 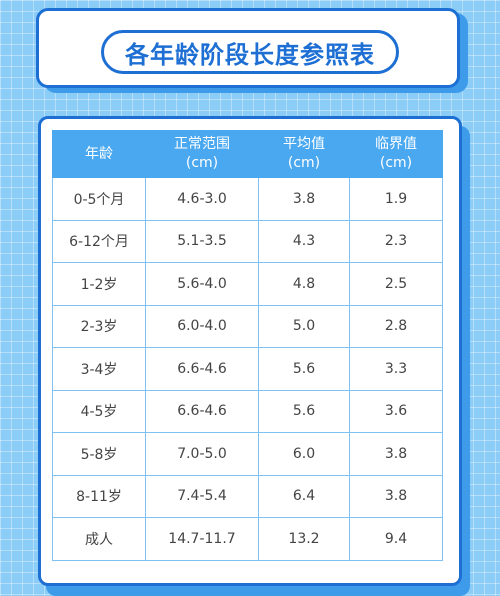 What do you see at coordinates (304, 326) in the screenshot?
I see `cell-average: 5.0` at bounding box center [304, 326].